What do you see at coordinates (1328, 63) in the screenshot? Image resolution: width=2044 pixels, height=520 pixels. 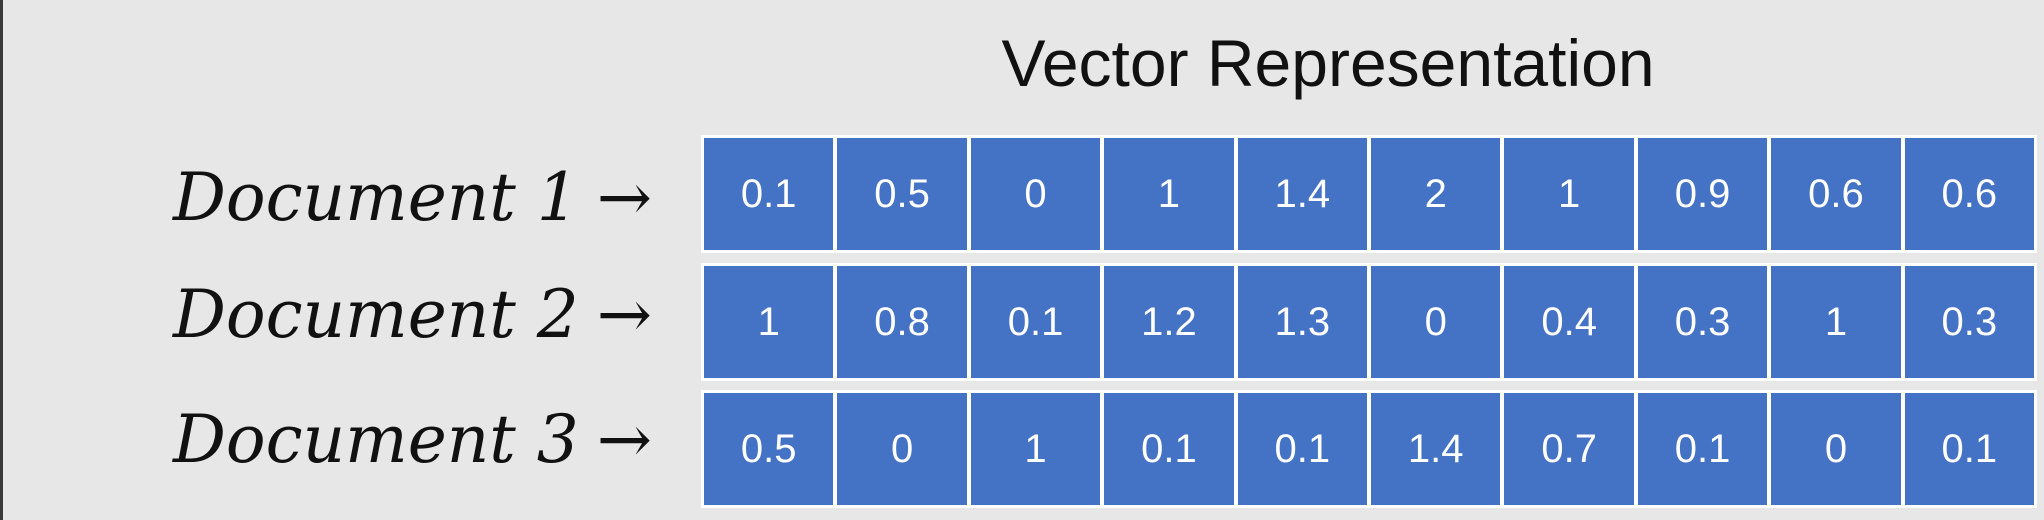 I see `diagram-title: Vector Representation` at bounding box center [1328, 63].